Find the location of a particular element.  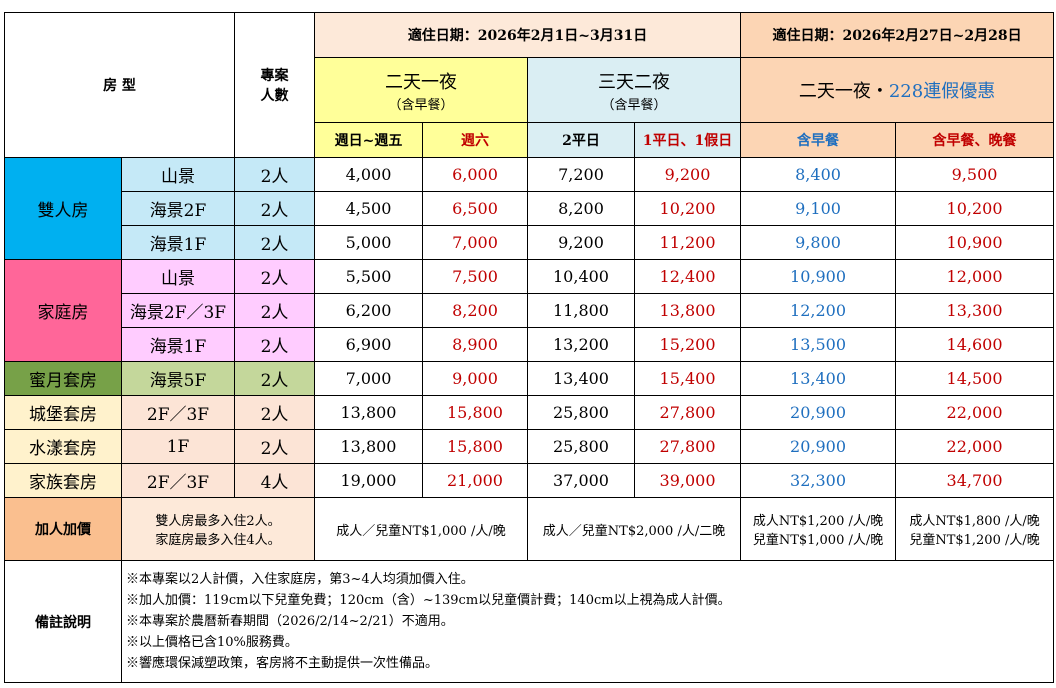

price: 4,500 is located at coordinates (368, 208).